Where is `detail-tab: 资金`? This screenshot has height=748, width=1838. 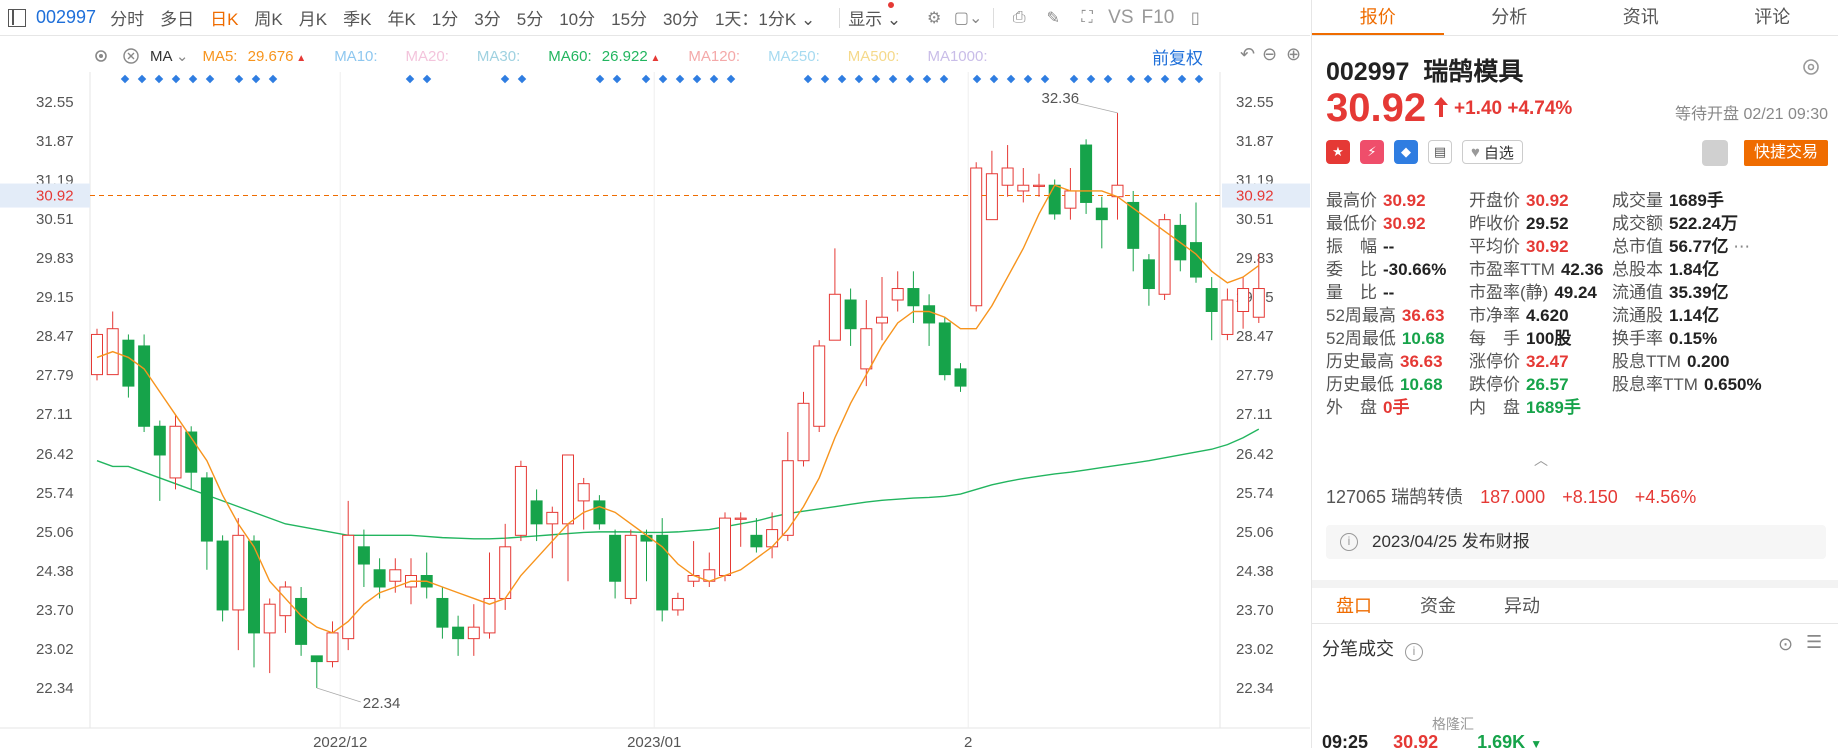 detail-tab: 资金 is located at coordinates (1438, 606).